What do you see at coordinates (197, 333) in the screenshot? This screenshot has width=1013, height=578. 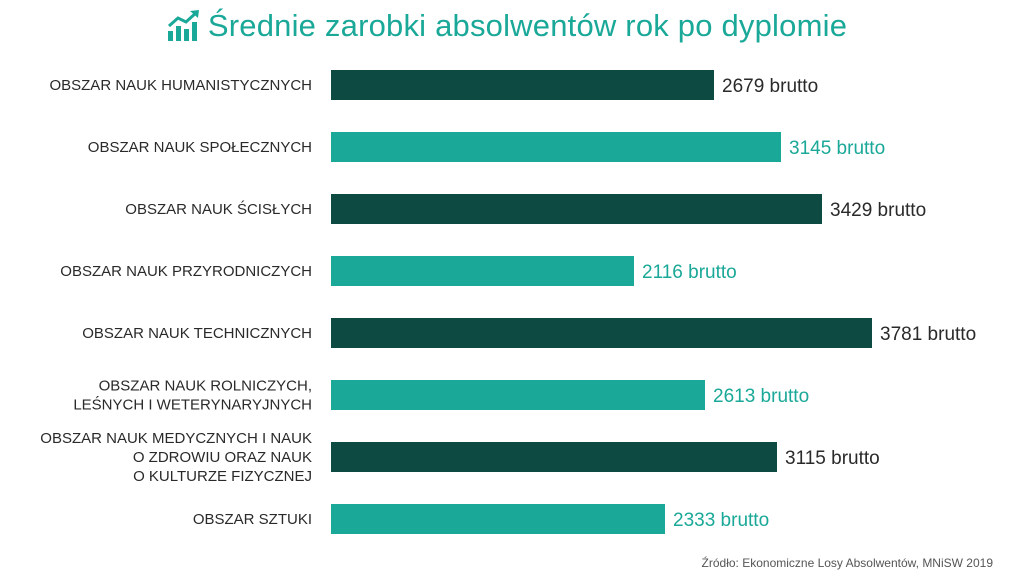 I see `category-label-4: OBSZAR NAUK TECHNICZNYCH` at bounding box center [197, 333].